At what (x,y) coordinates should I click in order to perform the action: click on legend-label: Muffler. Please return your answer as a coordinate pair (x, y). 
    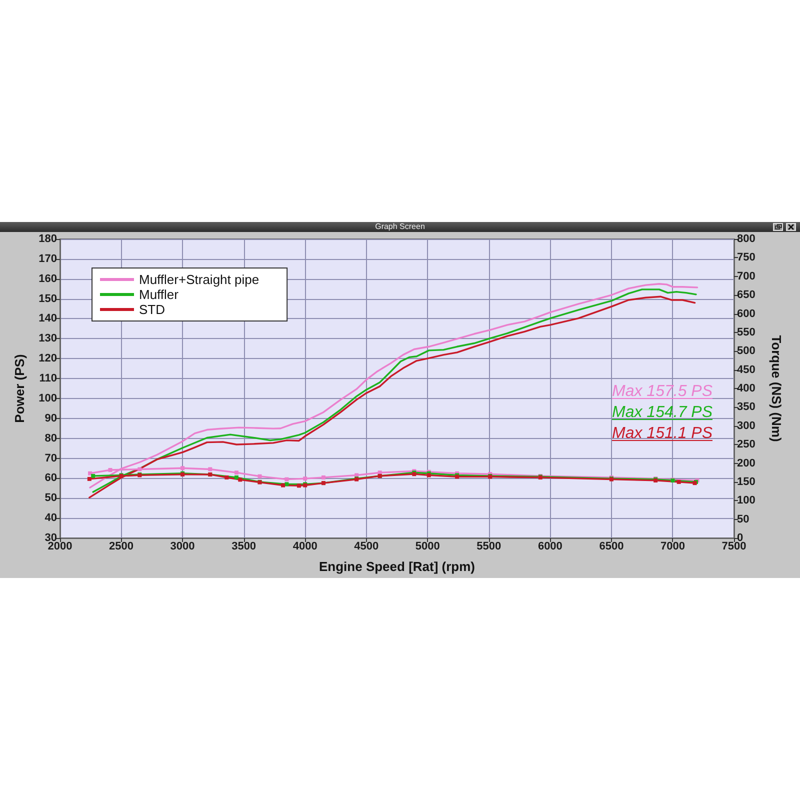
    Looking at the image, I should click on (159, 294).